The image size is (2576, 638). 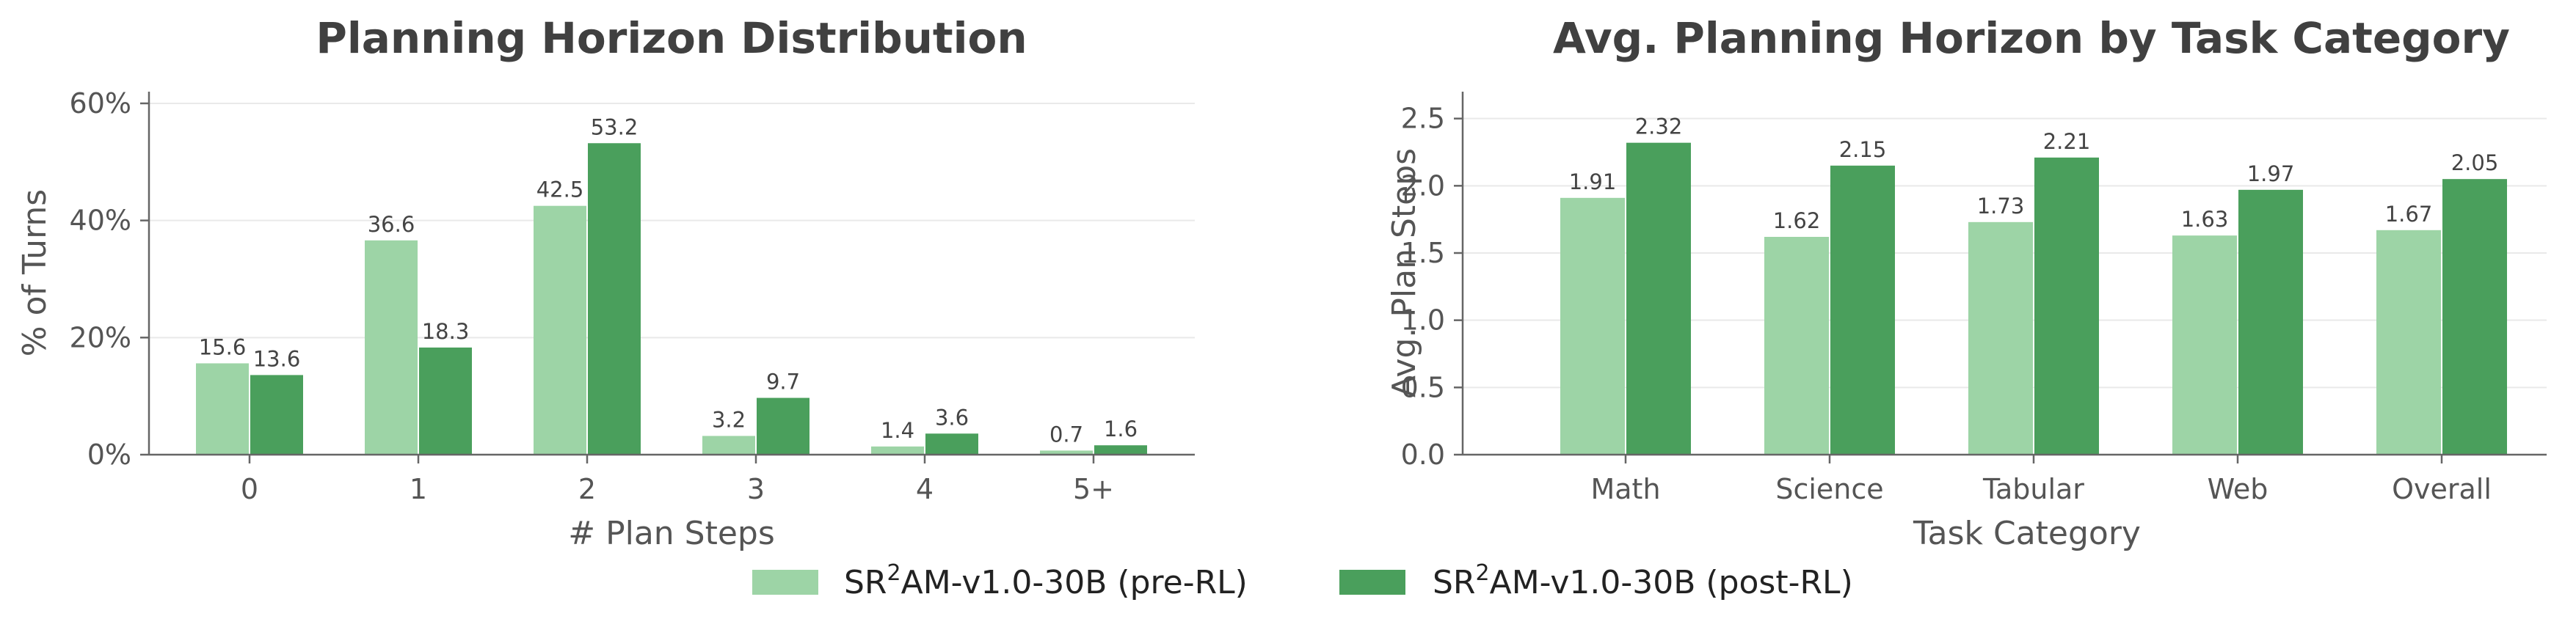 I want to click on bar-series-0-tabular, so click(x=2000, y=338).